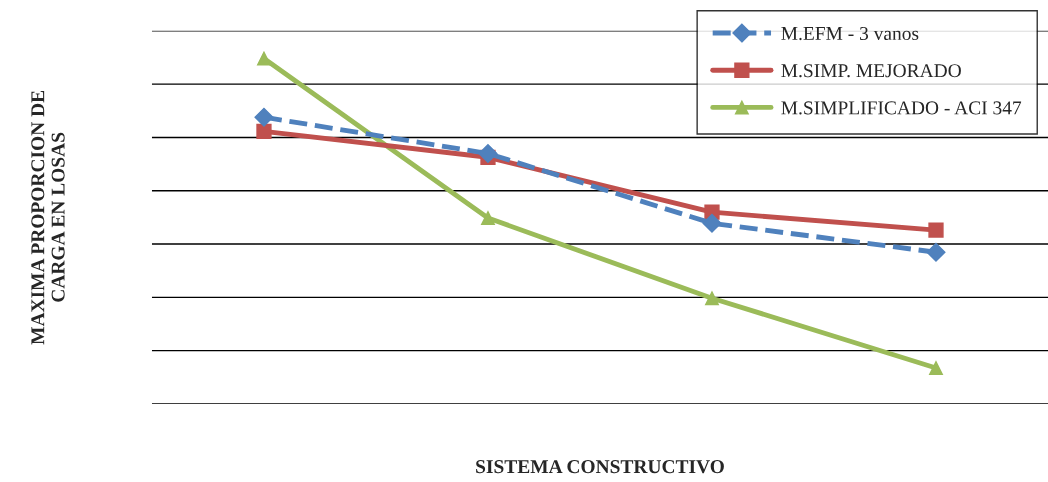 The width and height of the screenshot is (1048, 482). What do you see at coordinates (850, 33) in the screenshot?
I see `legend-label: M.EFM - 3 vanos` at bounding box center [850, 33].